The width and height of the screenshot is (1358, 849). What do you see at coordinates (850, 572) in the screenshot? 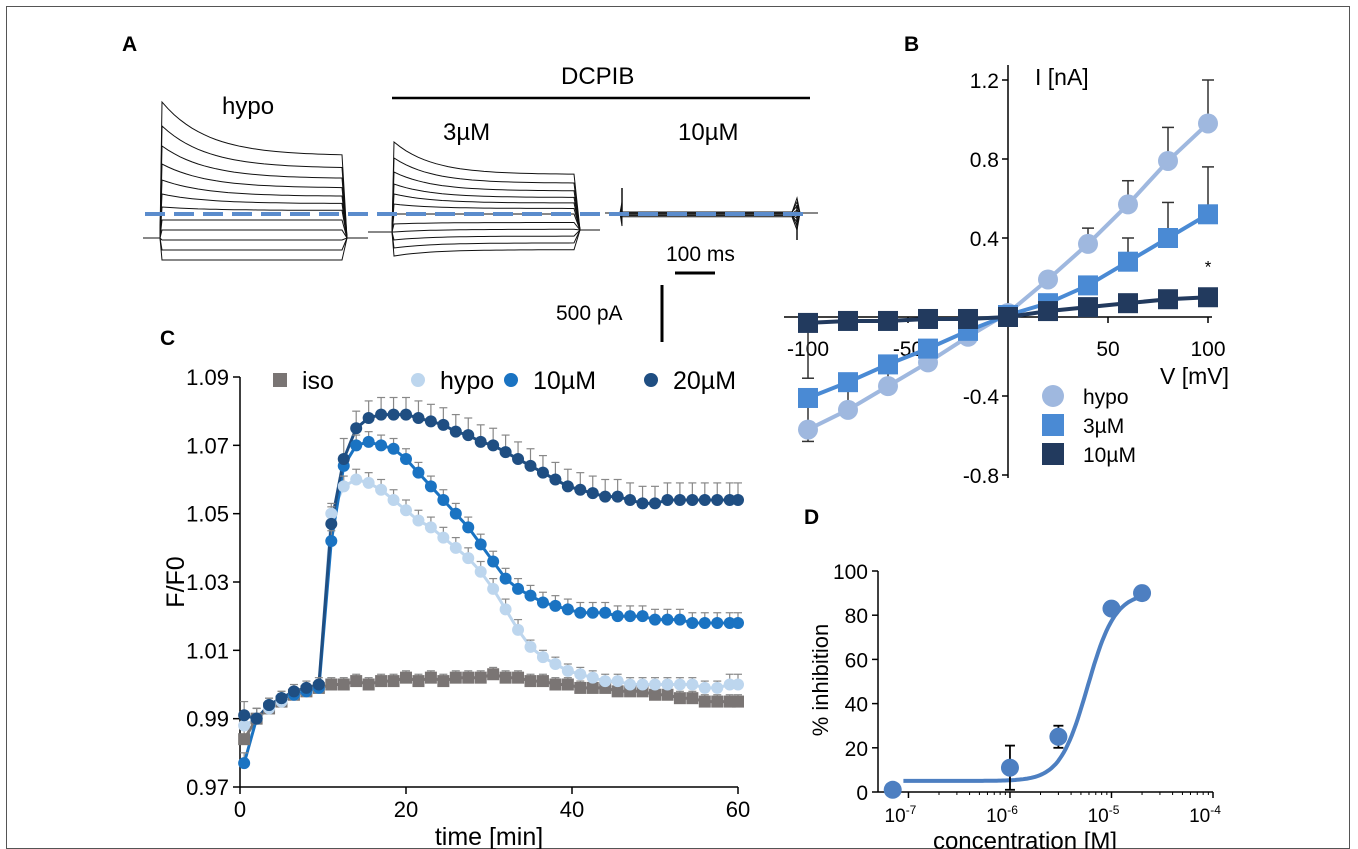
I see `d-y-tick-label: 100` at bounding box center [850, 572].